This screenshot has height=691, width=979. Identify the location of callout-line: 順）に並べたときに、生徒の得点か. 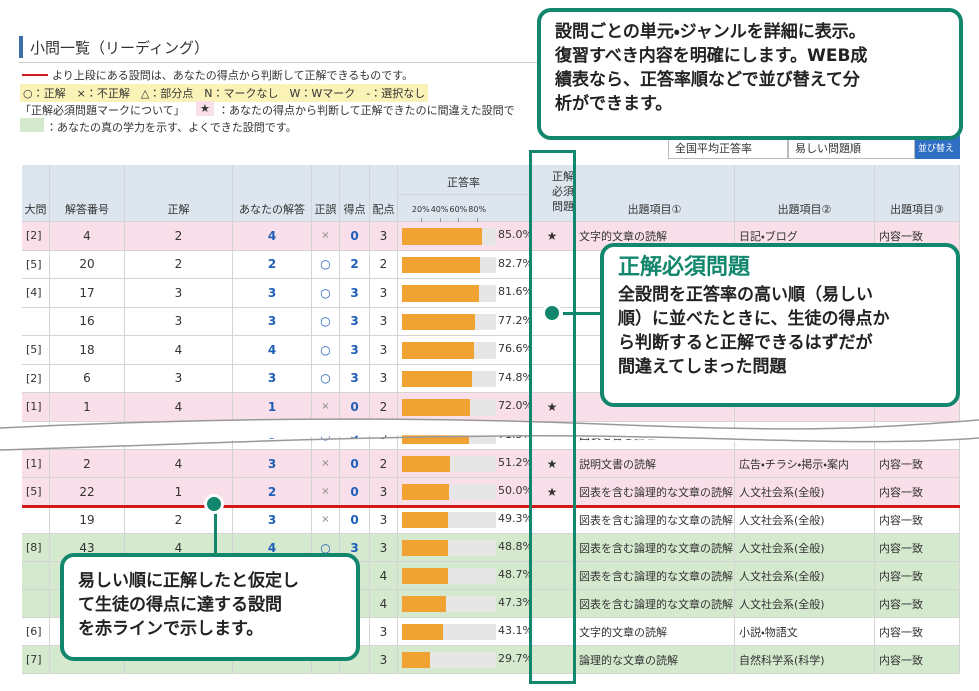
(754, 319).